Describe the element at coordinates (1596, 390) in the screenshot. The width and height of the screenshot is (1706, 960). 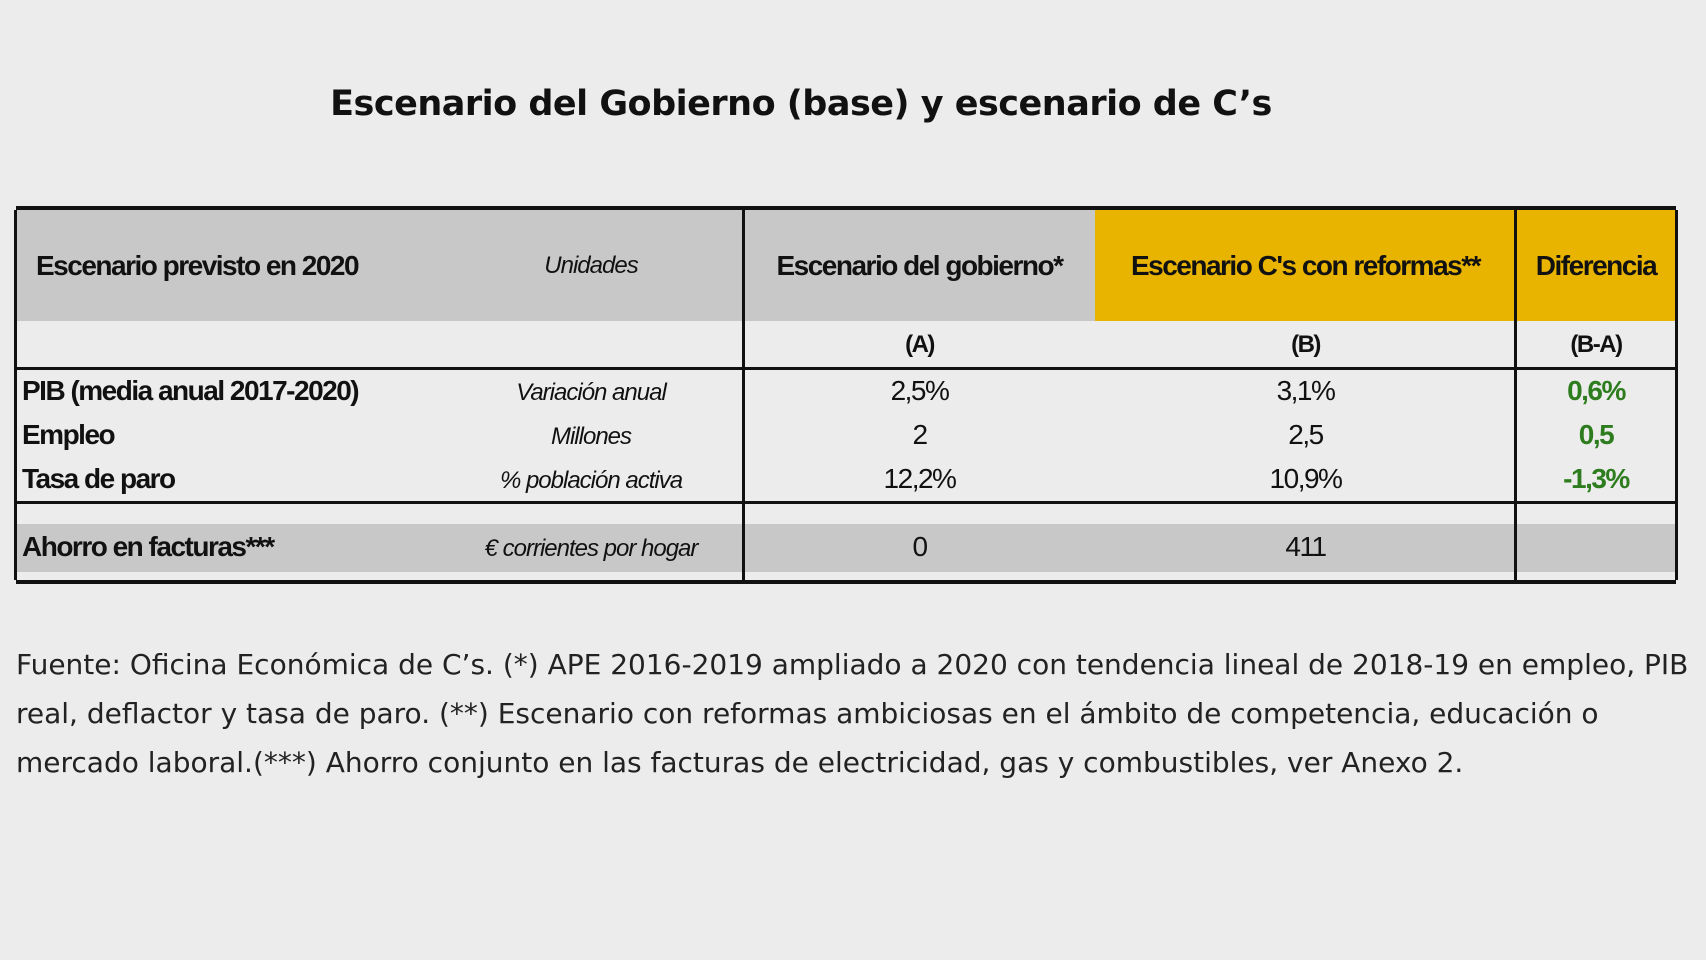
I see `row-diff: 0,6%` at that location.